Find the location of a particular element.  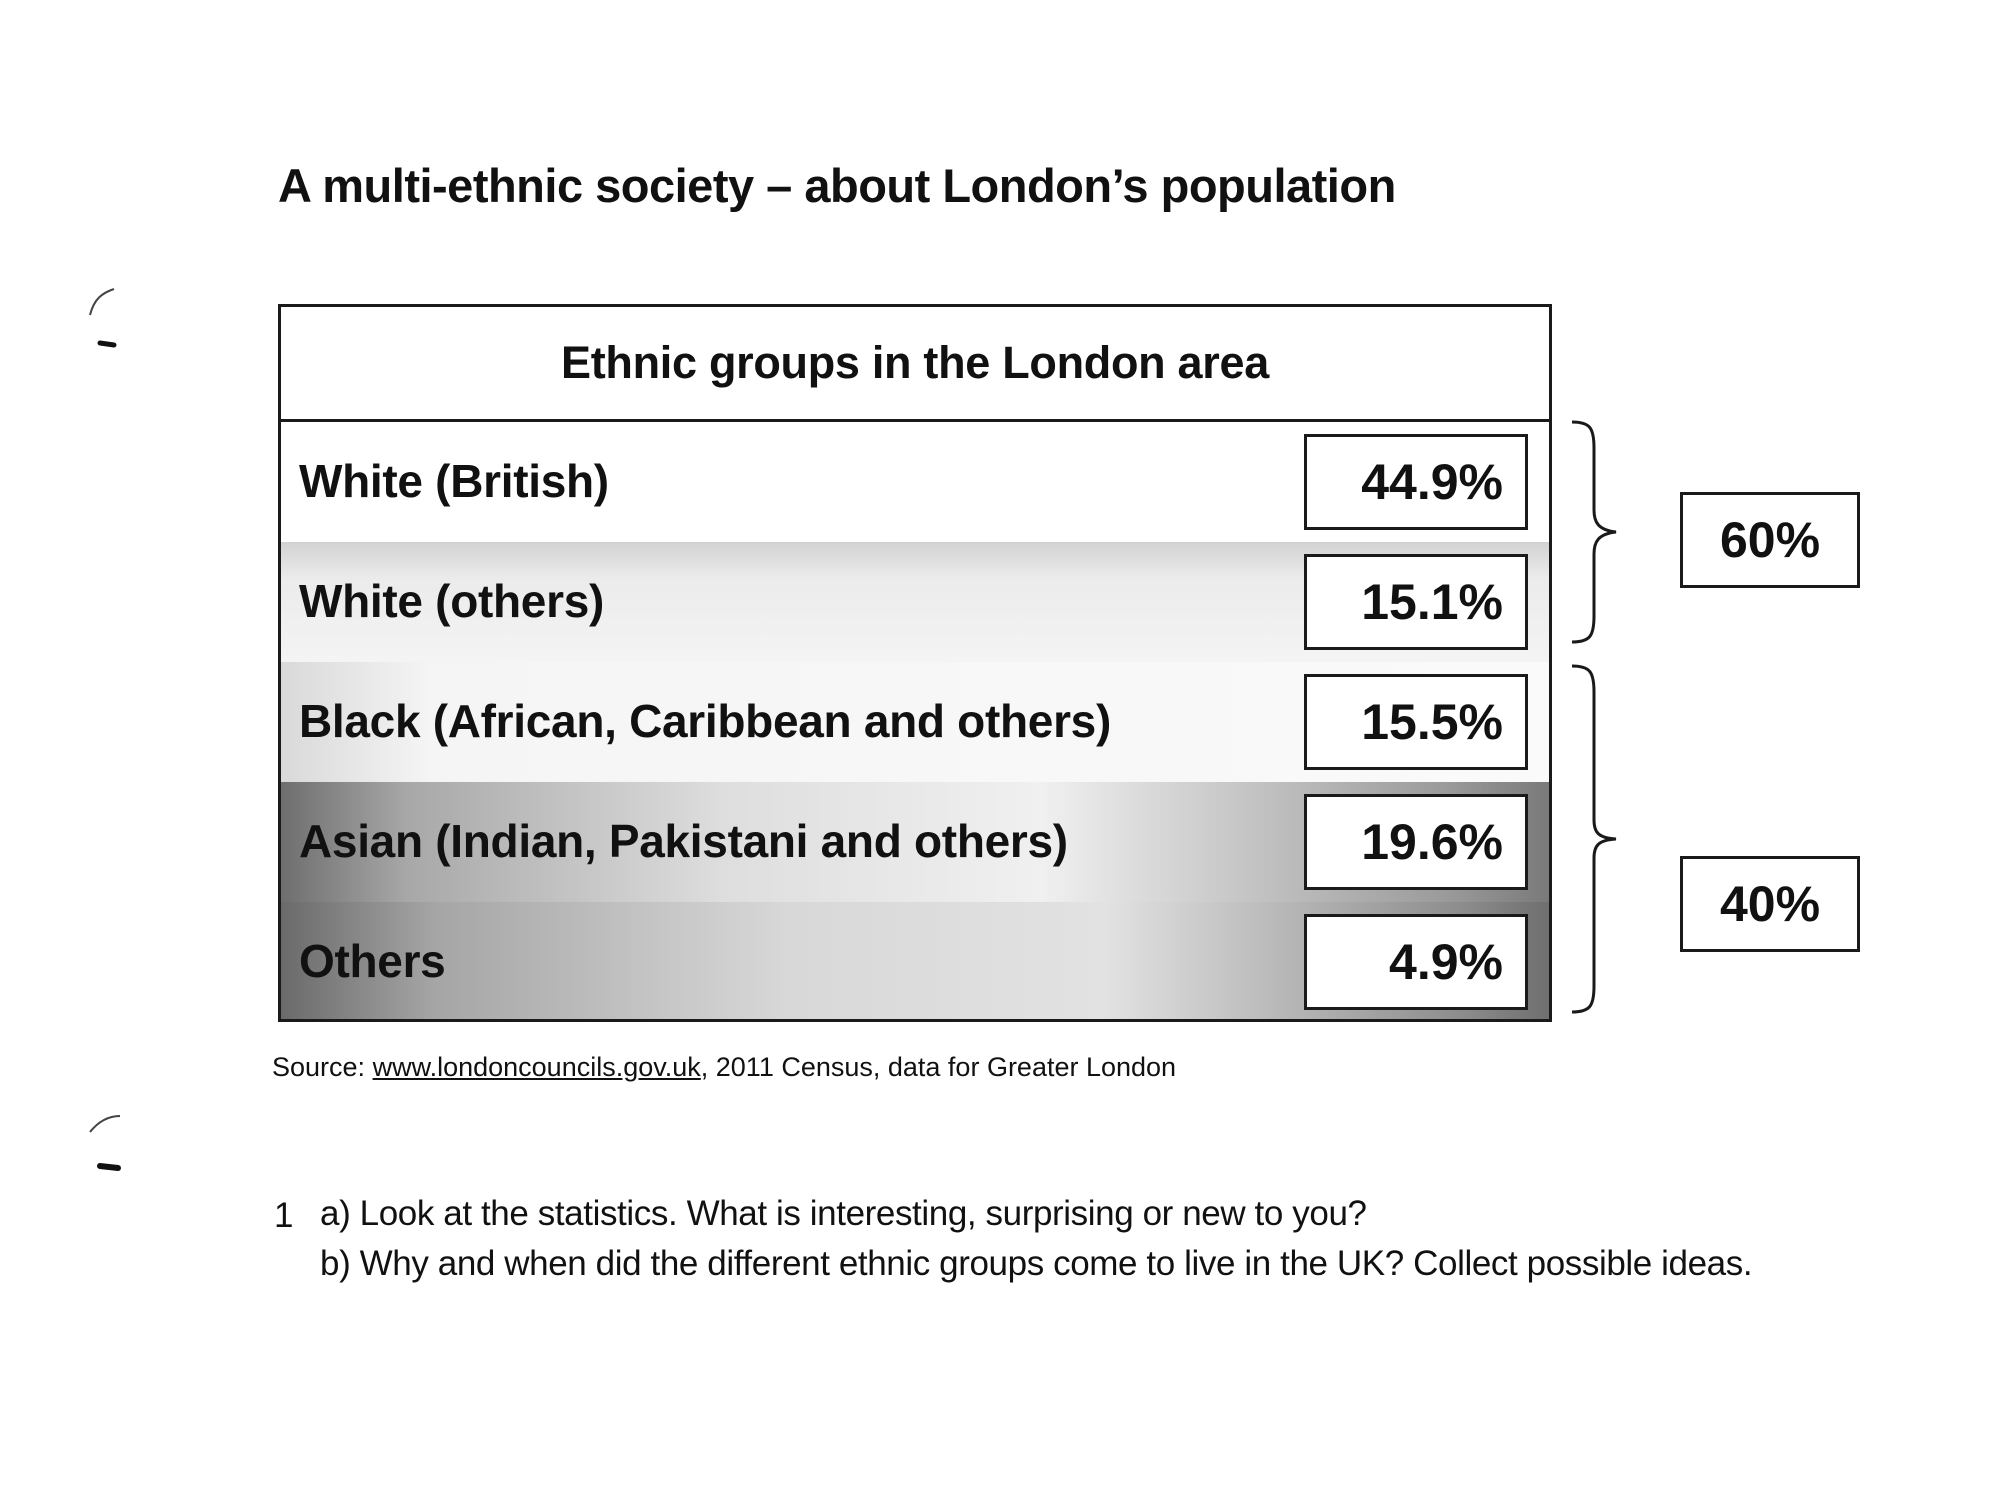

group-total-box: 60% is located at coordinates (1770, 540).